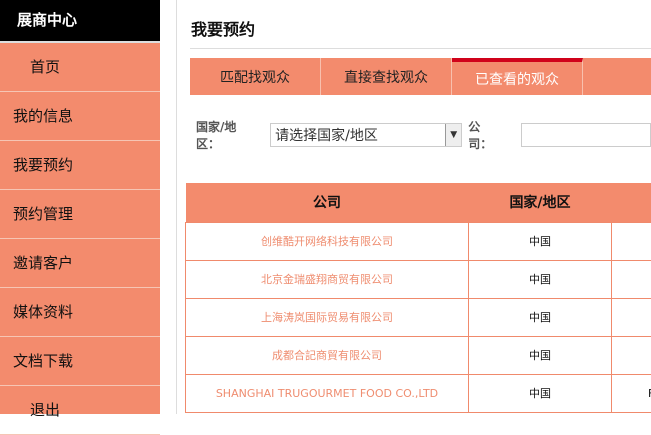  What do you see at coordinates (327, 241) in the screenshot?
I see `company-link: 创维酷开网络科技有限公司` at bounding box center [327, 241].